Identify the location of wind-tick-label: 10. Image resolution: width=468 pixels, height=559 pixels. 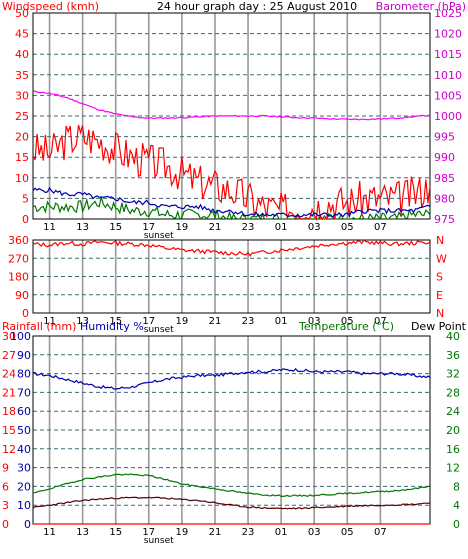
(22, 178).